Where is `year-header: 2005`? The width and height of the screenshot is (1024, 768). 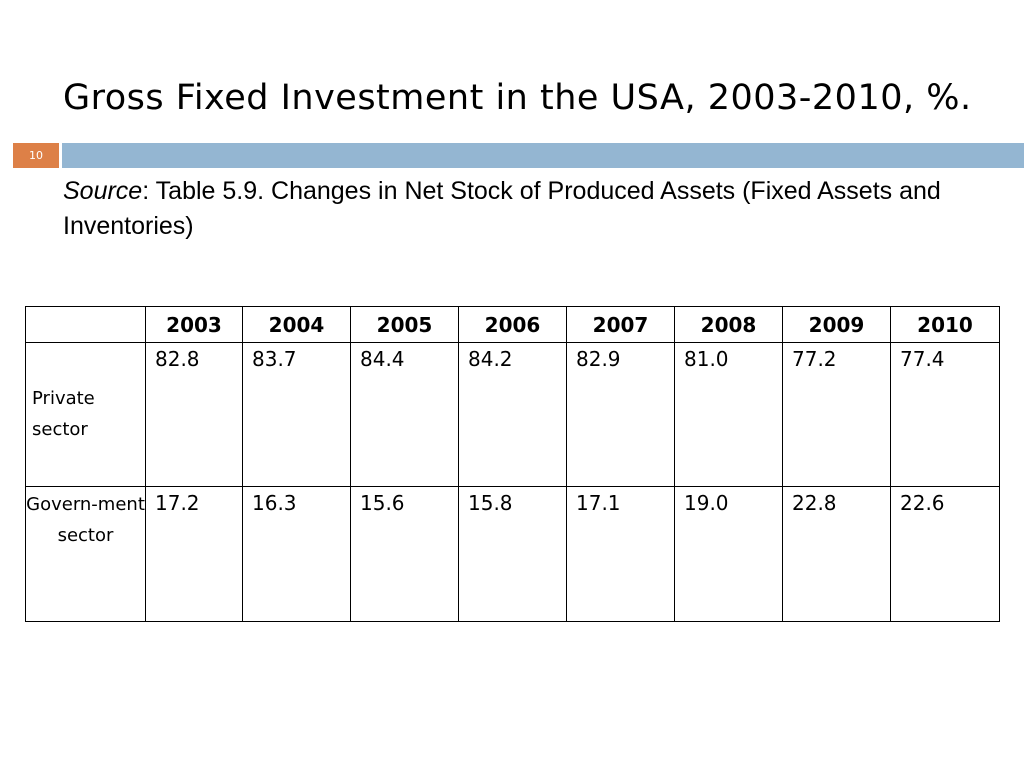
year-header: 2005 is located at coordinates (404, 324).